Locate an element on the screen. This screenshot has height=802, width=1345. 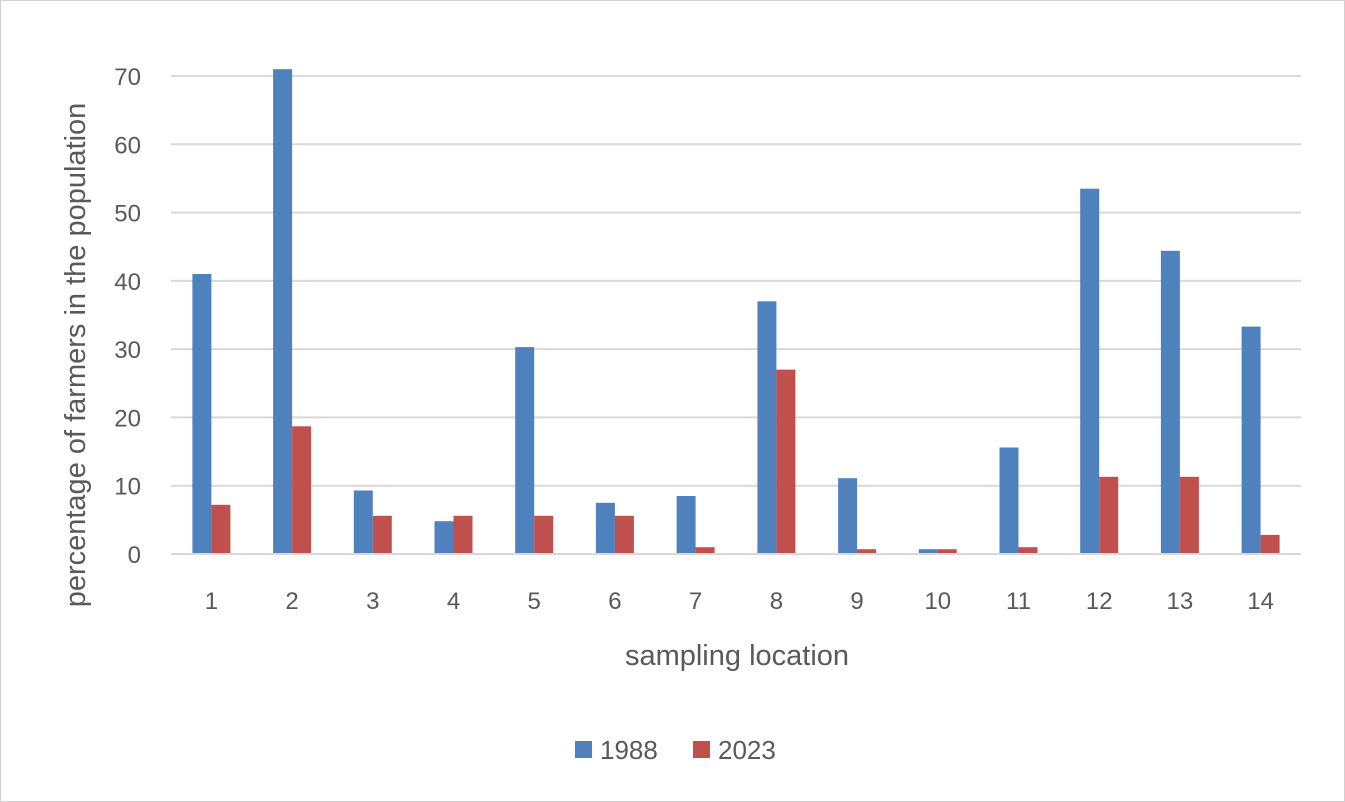
y-tick-label: 60 is located at coordinates (127, 145).